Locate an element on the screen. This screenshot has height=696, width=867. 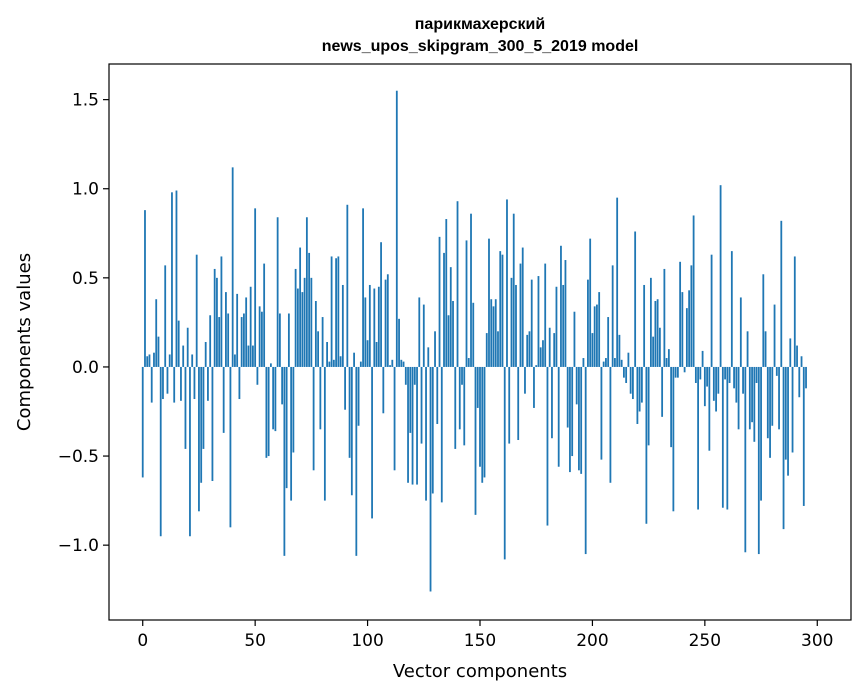
x-axis-label: Vector components is located at coordinates (480, 671).